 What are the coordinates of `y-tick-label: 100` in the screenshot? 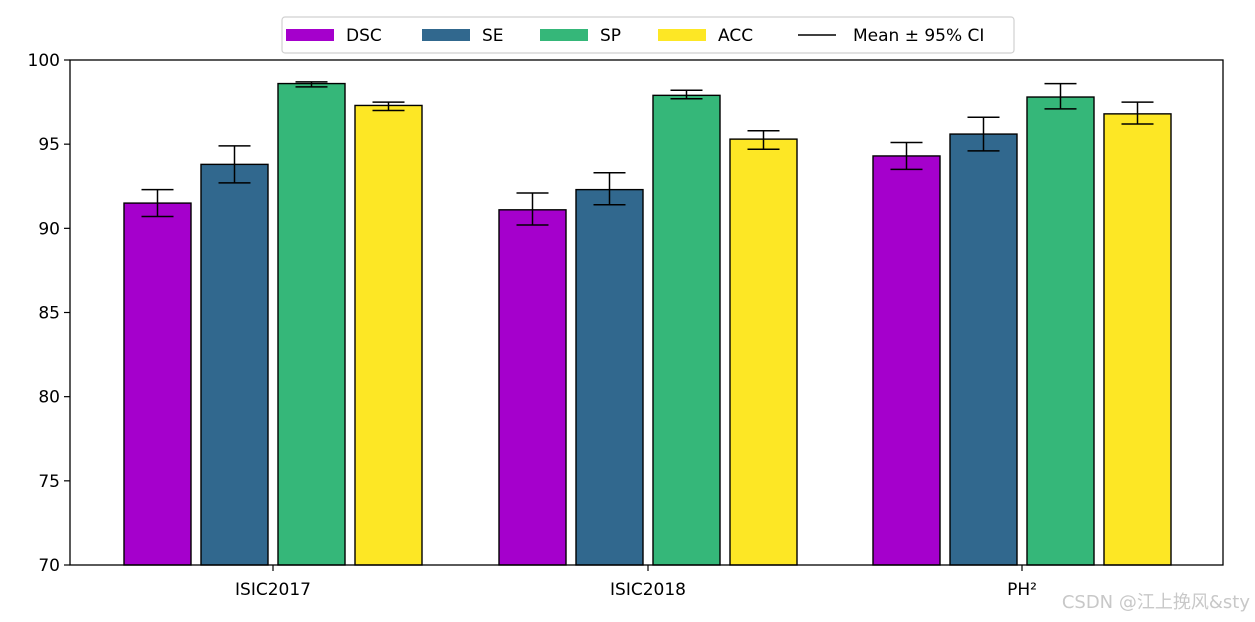 It's located at (44, 61).